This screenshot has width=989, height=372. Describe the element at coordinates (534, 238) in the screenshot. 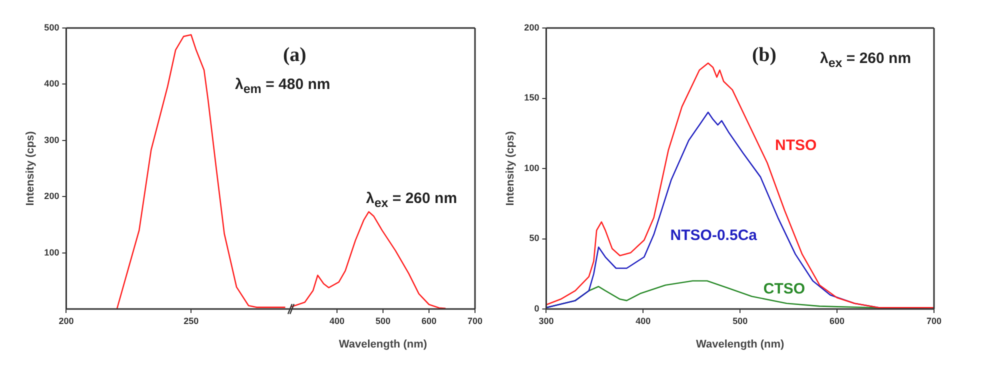

I see `y-tick-label: 50` at that location.